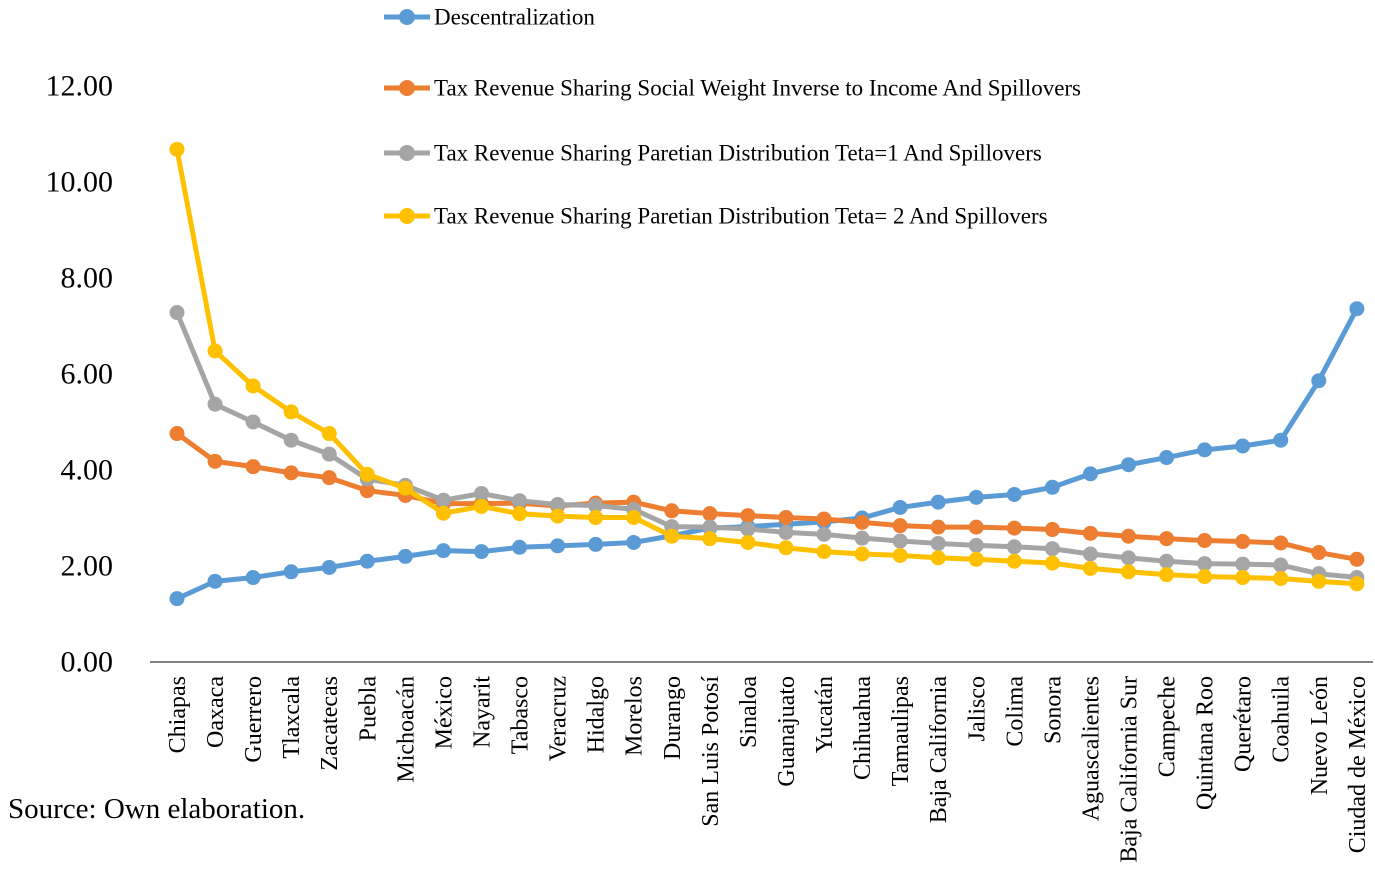 This screenshot has height=892, width=1375. I want to click on source-note: Source: Own elaboration., so click(157, 809).